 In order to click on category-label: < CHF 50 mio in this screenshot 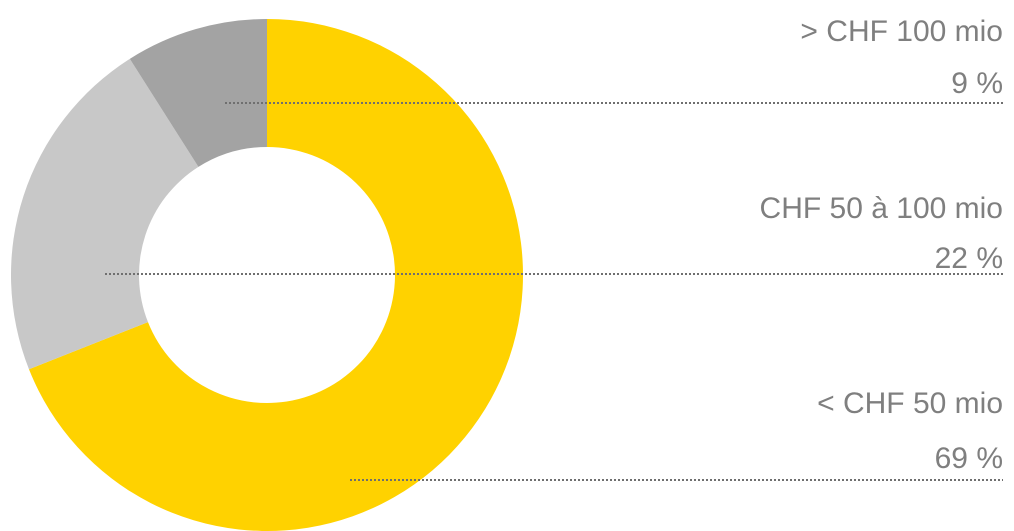, I will do `click(910, 403)`.